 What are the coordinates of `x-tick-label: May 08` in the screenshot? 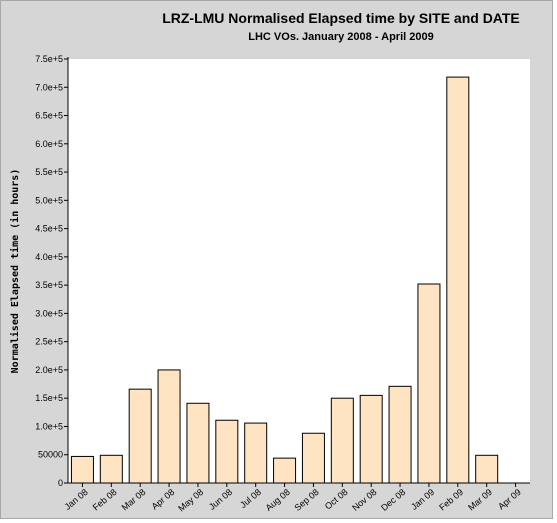 It's located at (190, 500).